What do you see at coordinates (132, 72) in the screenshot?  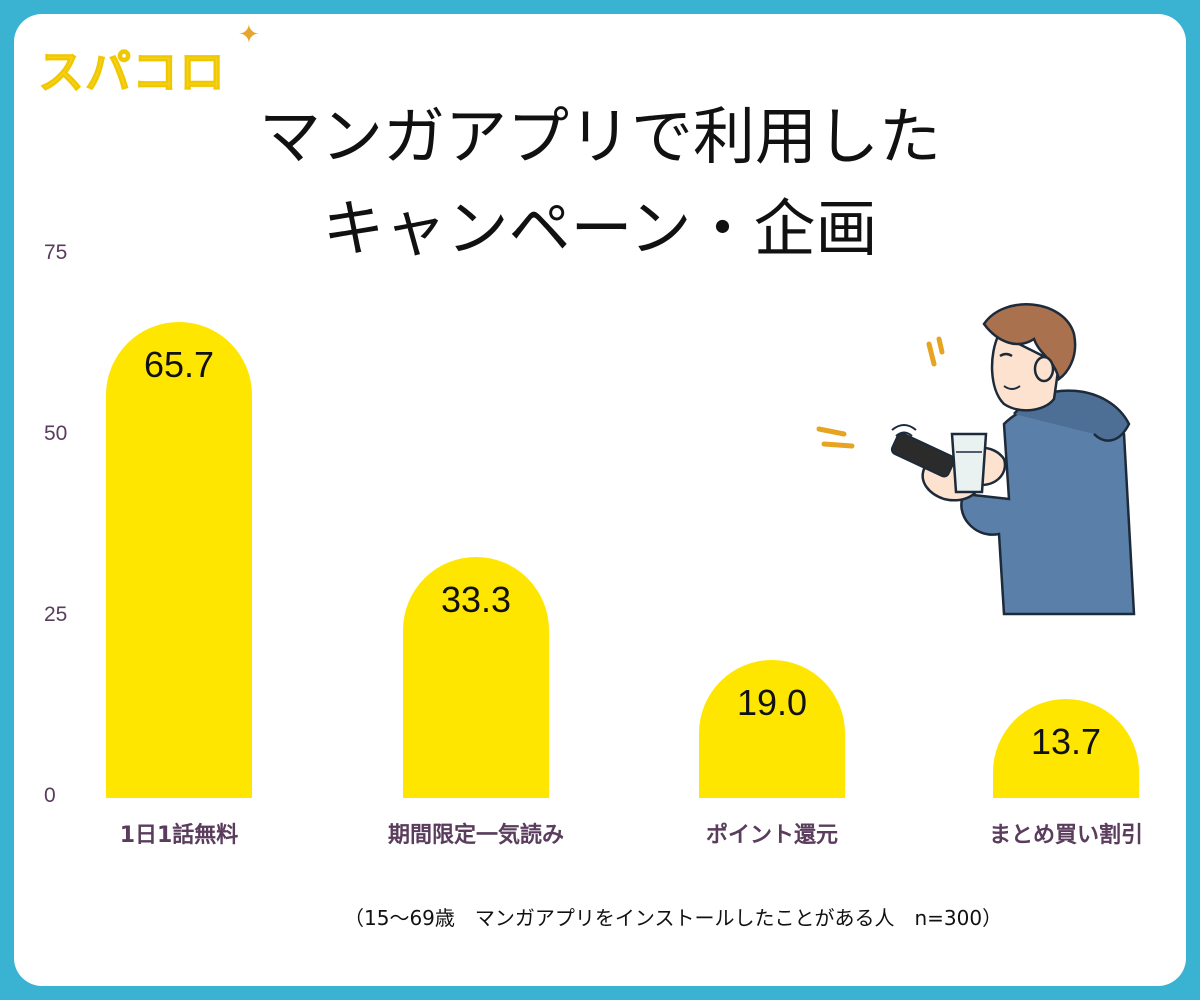 I see `brand-logo-text: スパコロ` at bounding box center [132, 72].